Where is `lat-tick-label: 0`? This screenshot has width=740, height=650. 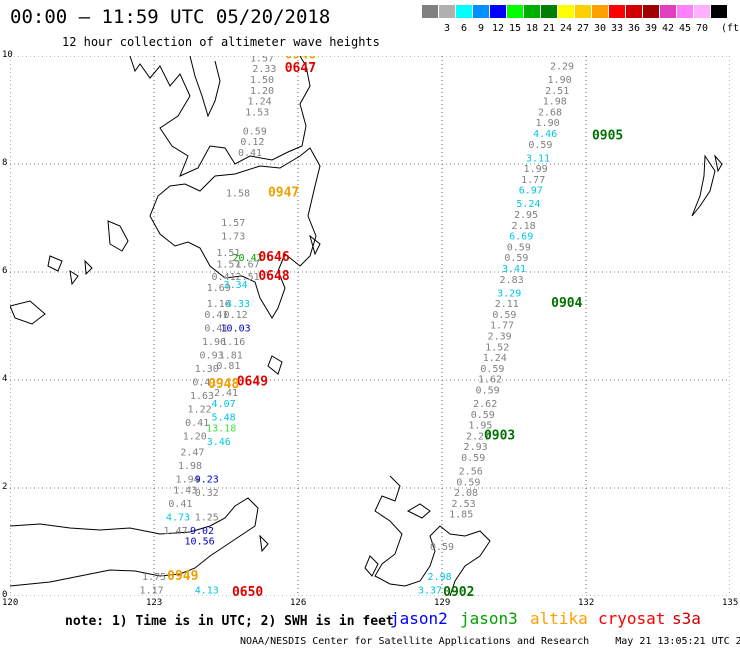 lat-tick-label: 0 is located at coordinates (5, 595).